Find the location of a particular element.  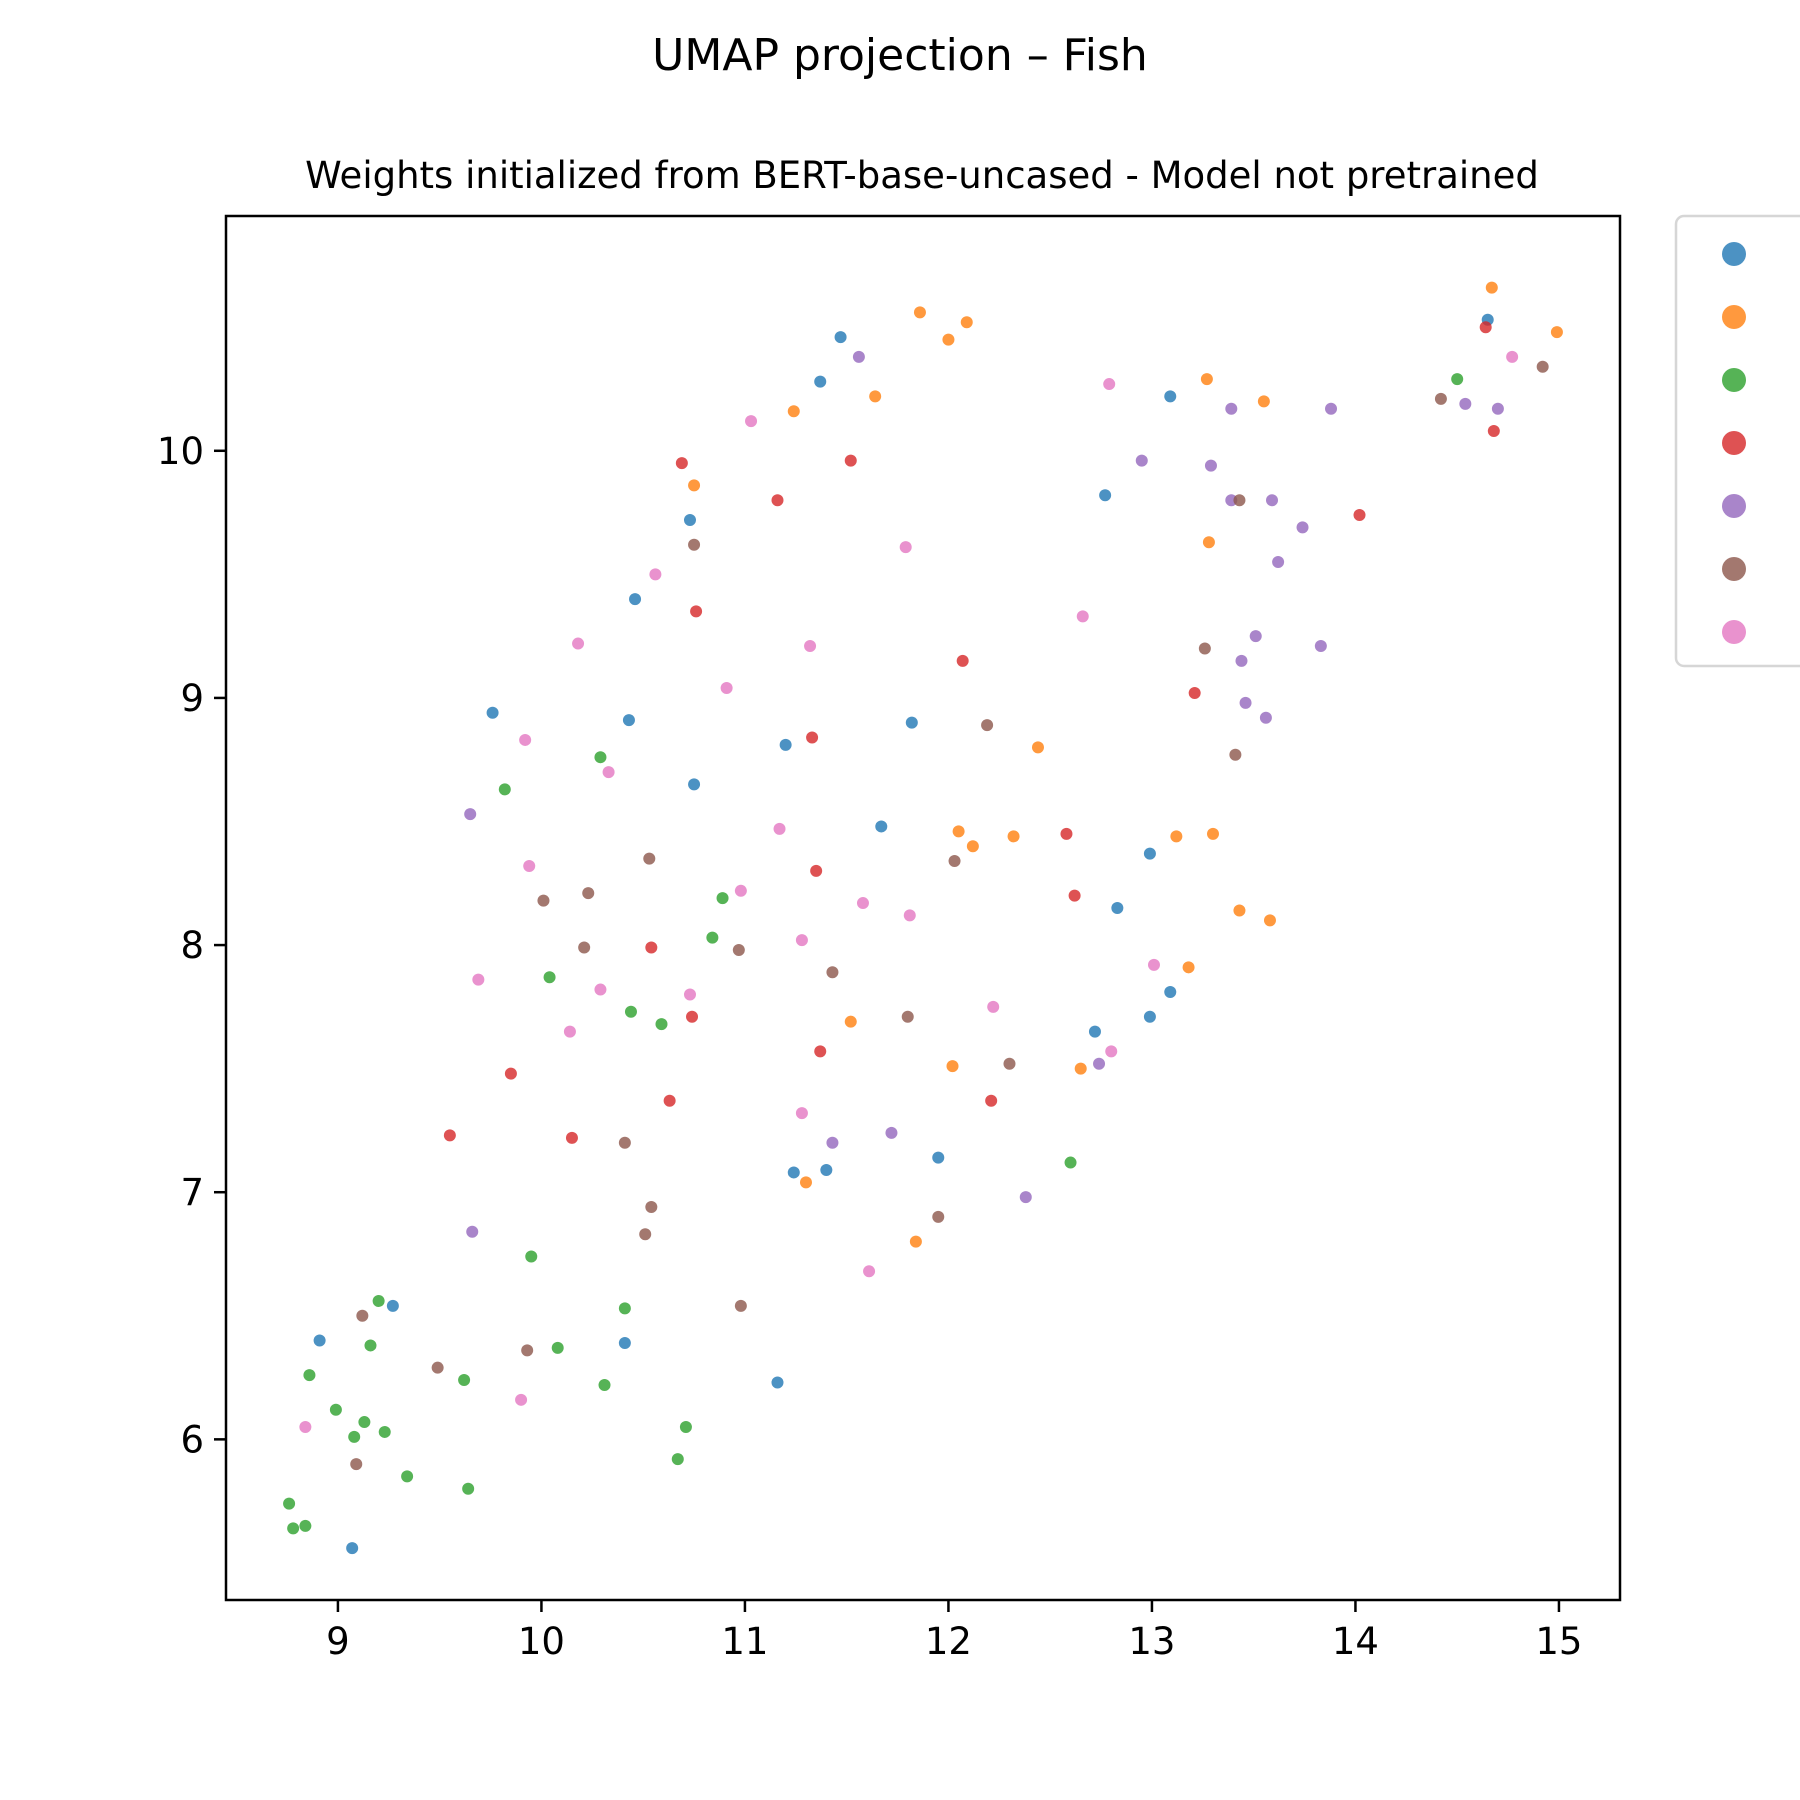

x-tick-label: 10 is located at coordinates (541, 1641).